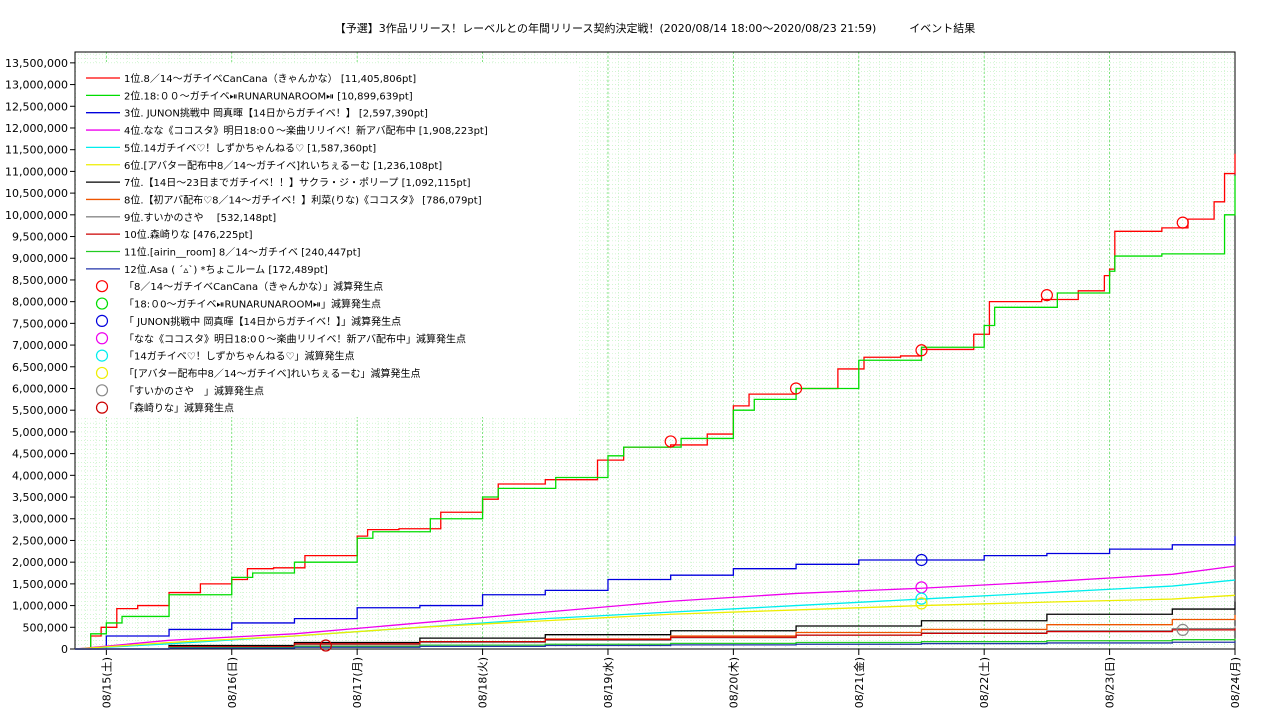 Image resolution: width=1280 pixels, height=720 pixels. What do you see at coordinates (262, 321) in the screenshot?
I see `legend-marker-label-3: 「 JUNON挑戦中 岡真暉【14日からガチイベ！】」減算発生点` at bounding box center [262, 321].